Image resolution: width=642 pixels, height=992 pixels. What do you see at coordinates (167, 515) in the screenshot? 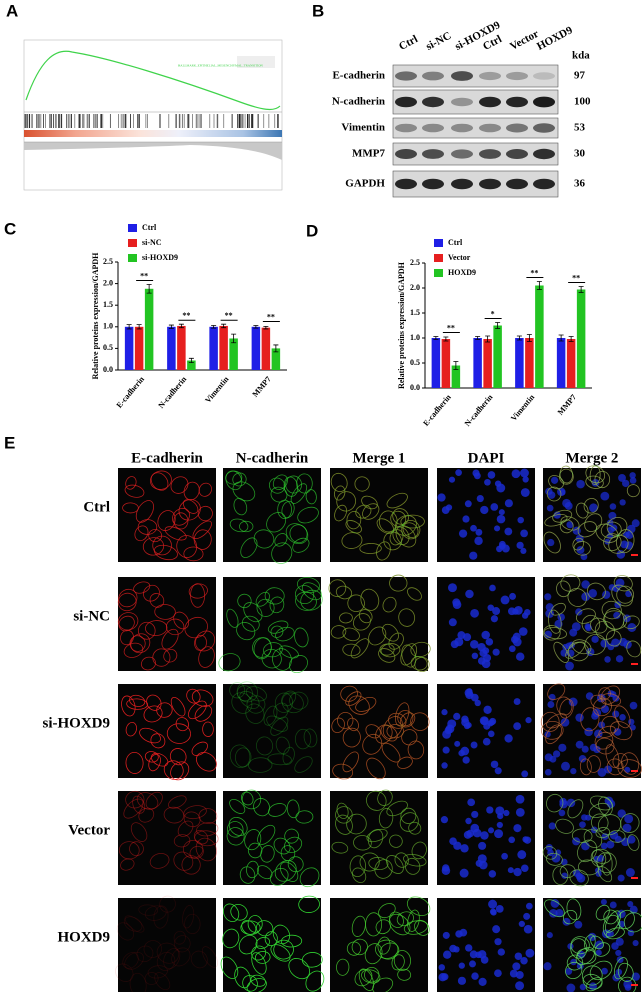
I see `micrograph-bg` at bounding box center [167, 515].